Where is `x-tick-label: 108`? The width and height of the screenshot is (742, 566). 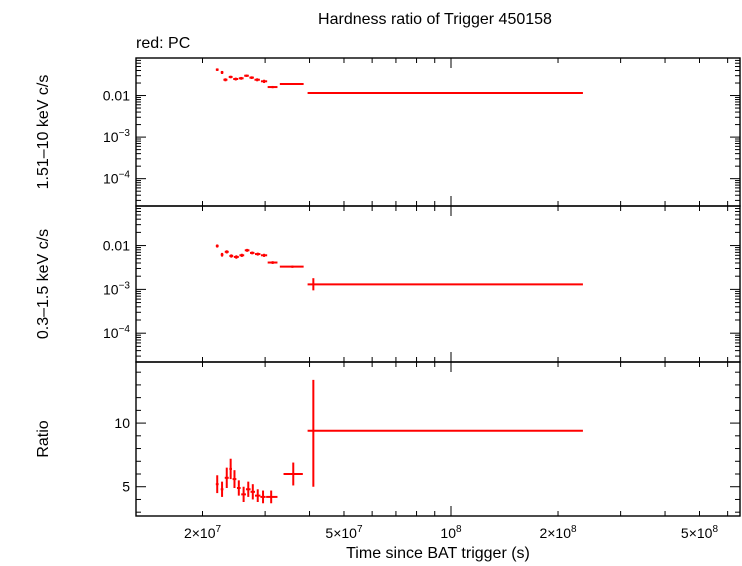
x-tick-label: 108 is located at coordinates (451, 532).